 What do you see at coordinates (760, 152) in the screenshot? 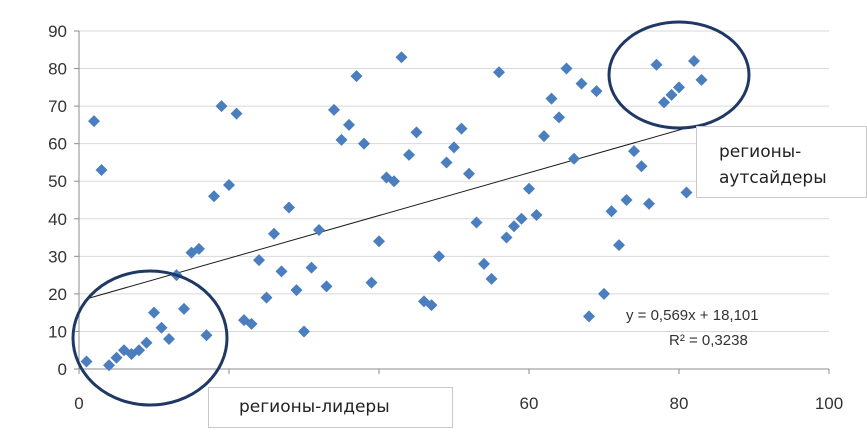
I see `outsiders-label-line1: регионы-` at bounding box center [760, 152].